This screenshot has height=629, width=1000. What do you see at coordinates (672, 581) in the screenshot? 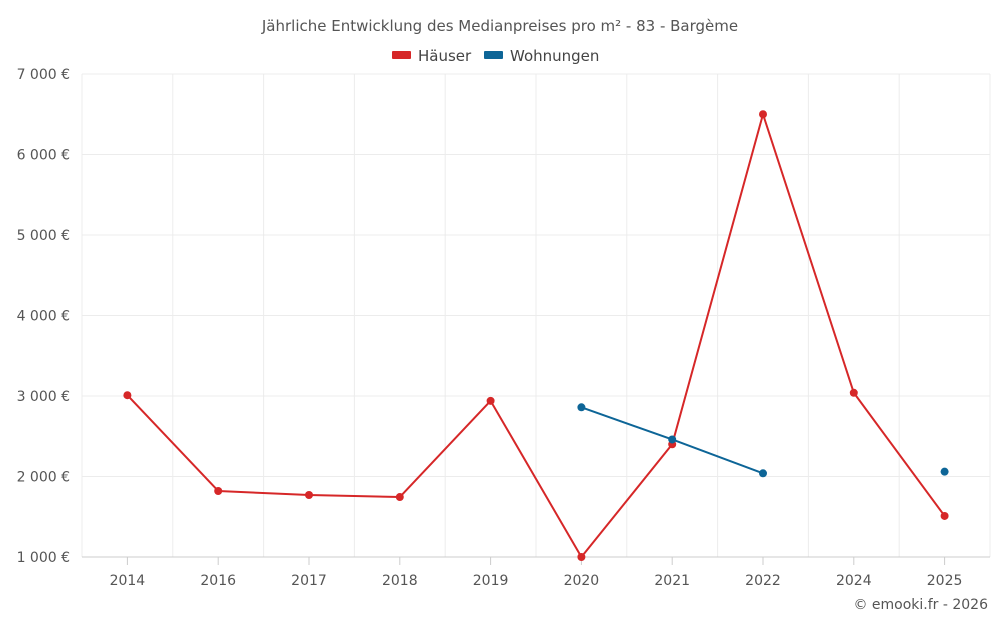
I see `x-tick-label: 2021` at bounding box center [672, 581].